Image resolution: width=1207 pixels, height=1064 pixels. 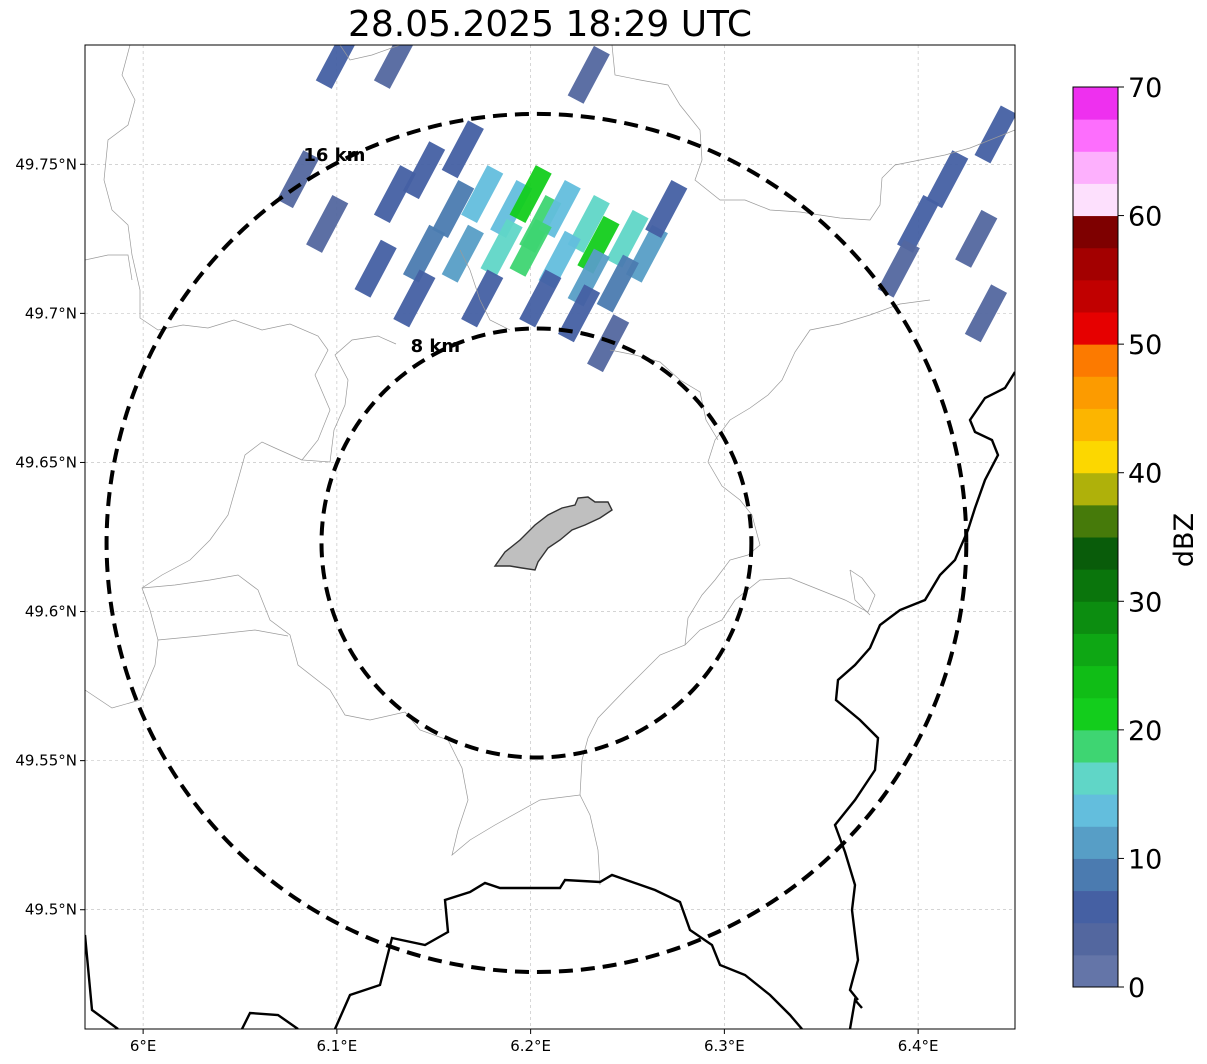 I want to click on x-tick-label: 6.1°E, so click(x=336, y=1046).